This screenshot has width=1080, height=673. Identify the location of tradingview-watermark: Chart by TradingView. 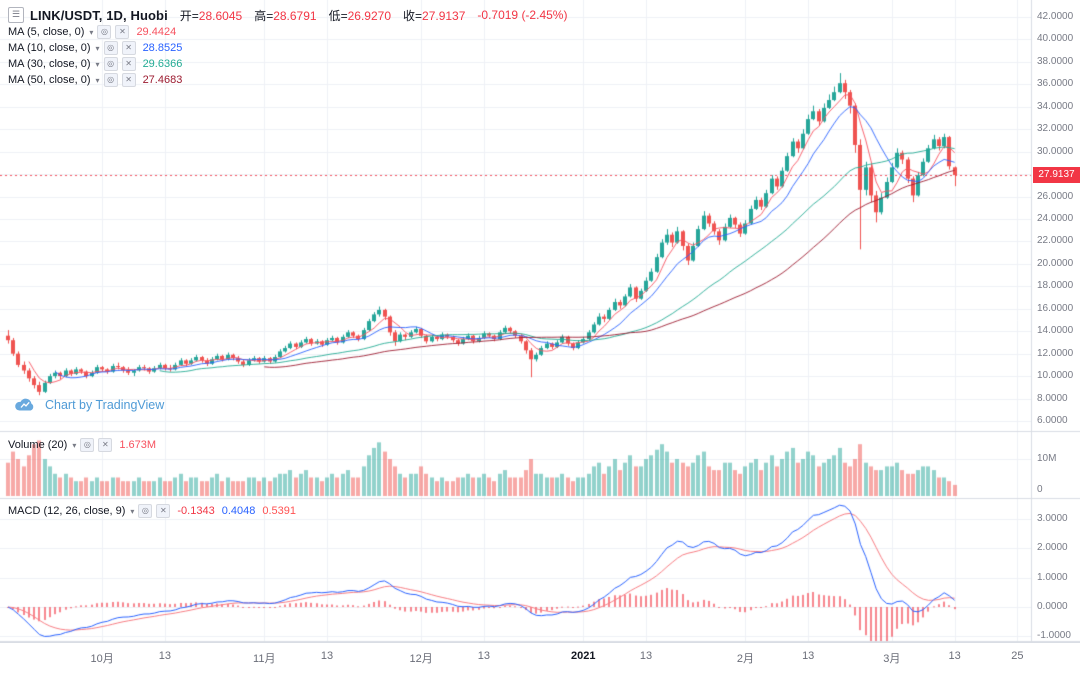
(88, 404).